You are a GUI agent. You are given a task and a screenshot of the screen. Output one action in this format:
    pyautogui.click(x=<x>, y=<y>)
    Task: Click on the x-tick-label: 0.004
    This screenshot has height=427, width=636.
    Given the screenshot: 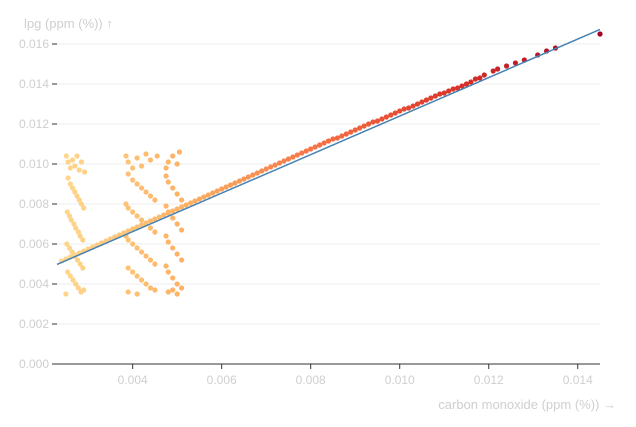 What is the action you would take?
    pyautogui.click(x=133, y=380)
    